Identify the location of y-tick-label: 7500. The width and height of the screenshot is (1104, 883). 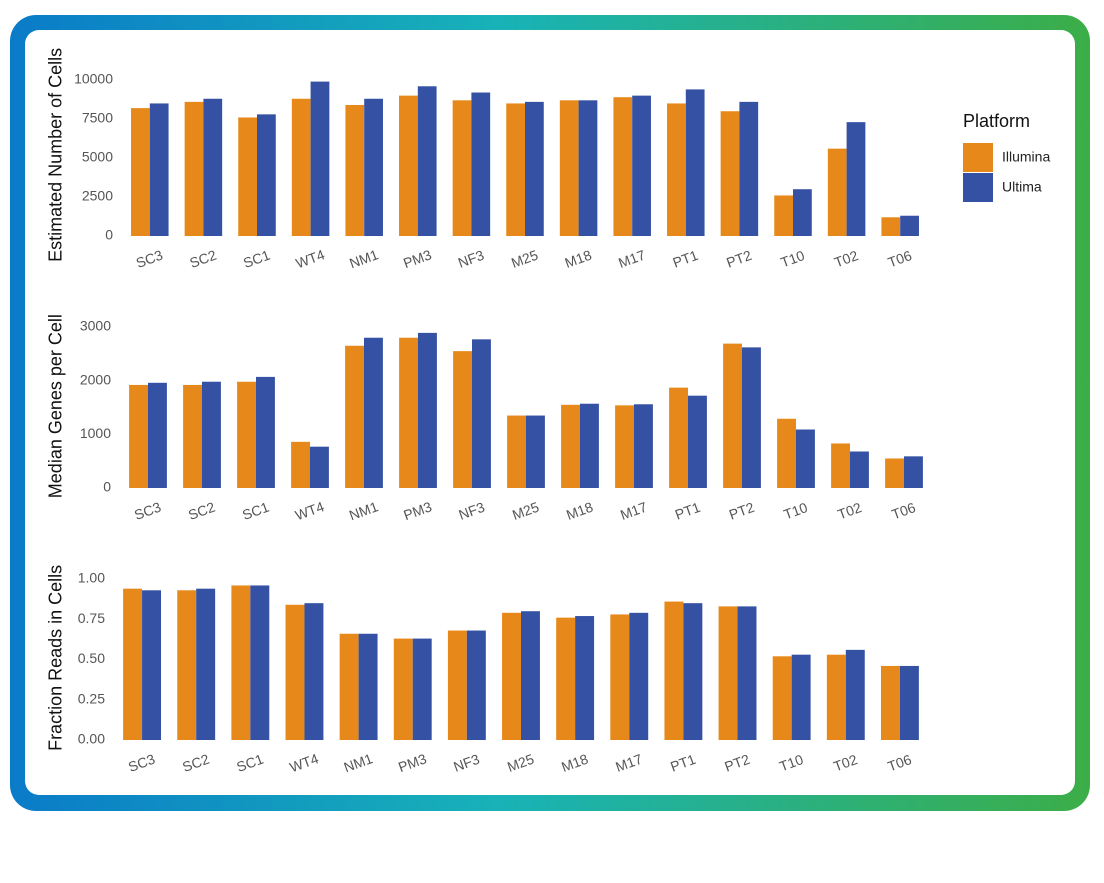
(97, 118).